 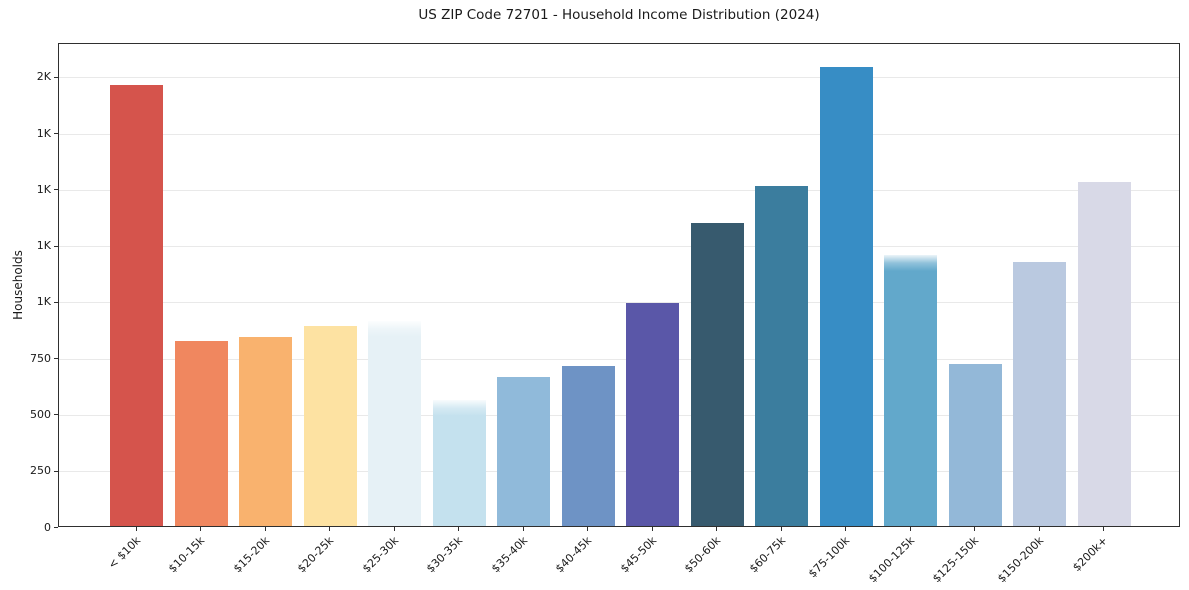 I want to click on x-tick-label: $150-200k, so click(x=1020, y=560).